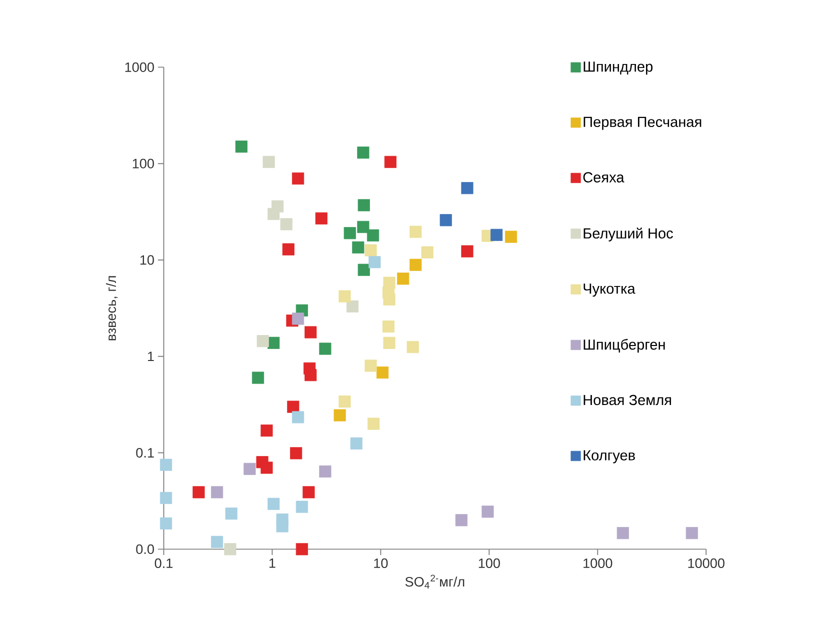  I want to click on y-tick-label: 1000, so click(139, 67).